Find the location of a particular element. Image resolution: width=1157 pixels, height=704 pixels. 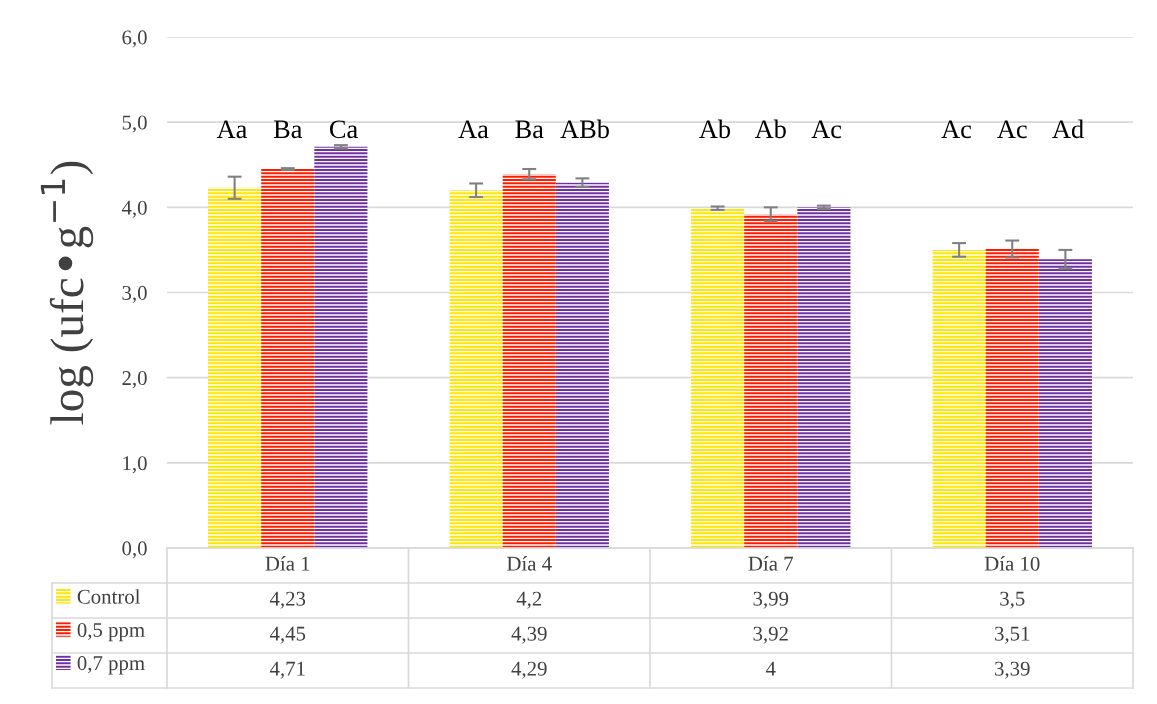

text: 4,71 is located at coordinates (287, 670).